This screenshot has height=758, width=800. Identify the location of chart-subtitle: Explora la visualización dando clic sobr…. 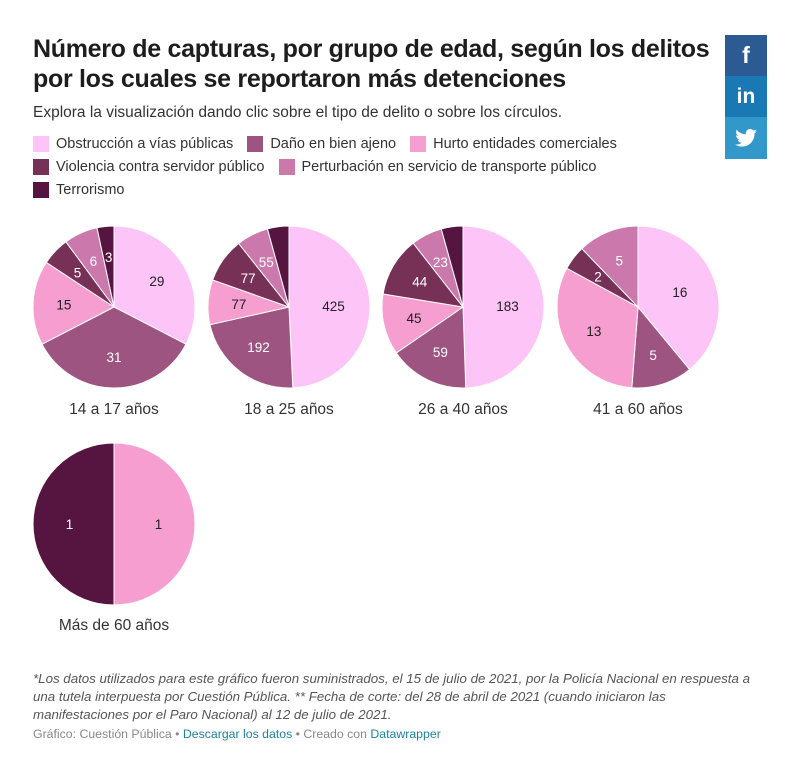
(298, 112).